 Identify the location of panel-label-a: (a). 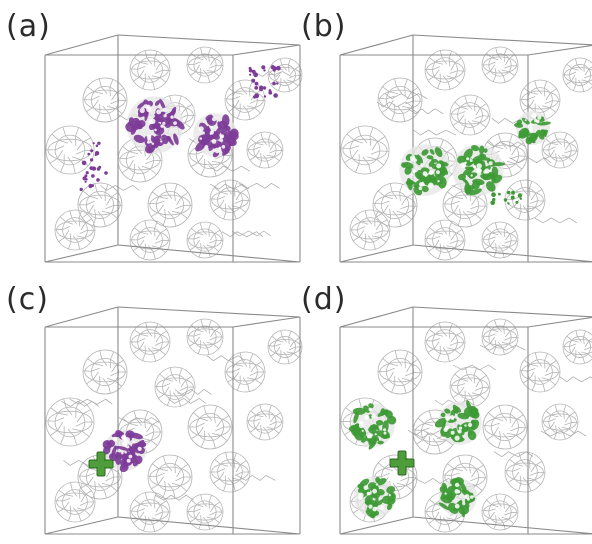
(28, 26).